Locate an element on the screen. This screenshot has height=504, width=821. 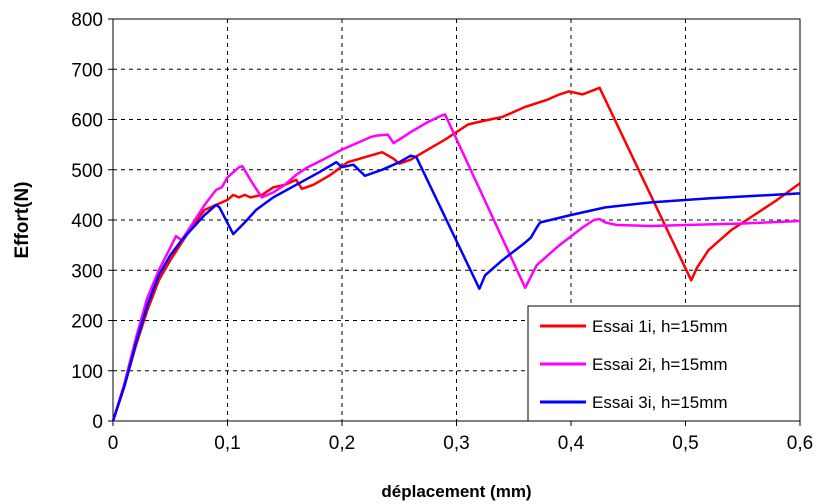
y-tick-label: 100 is located at coordinates (87, 372).